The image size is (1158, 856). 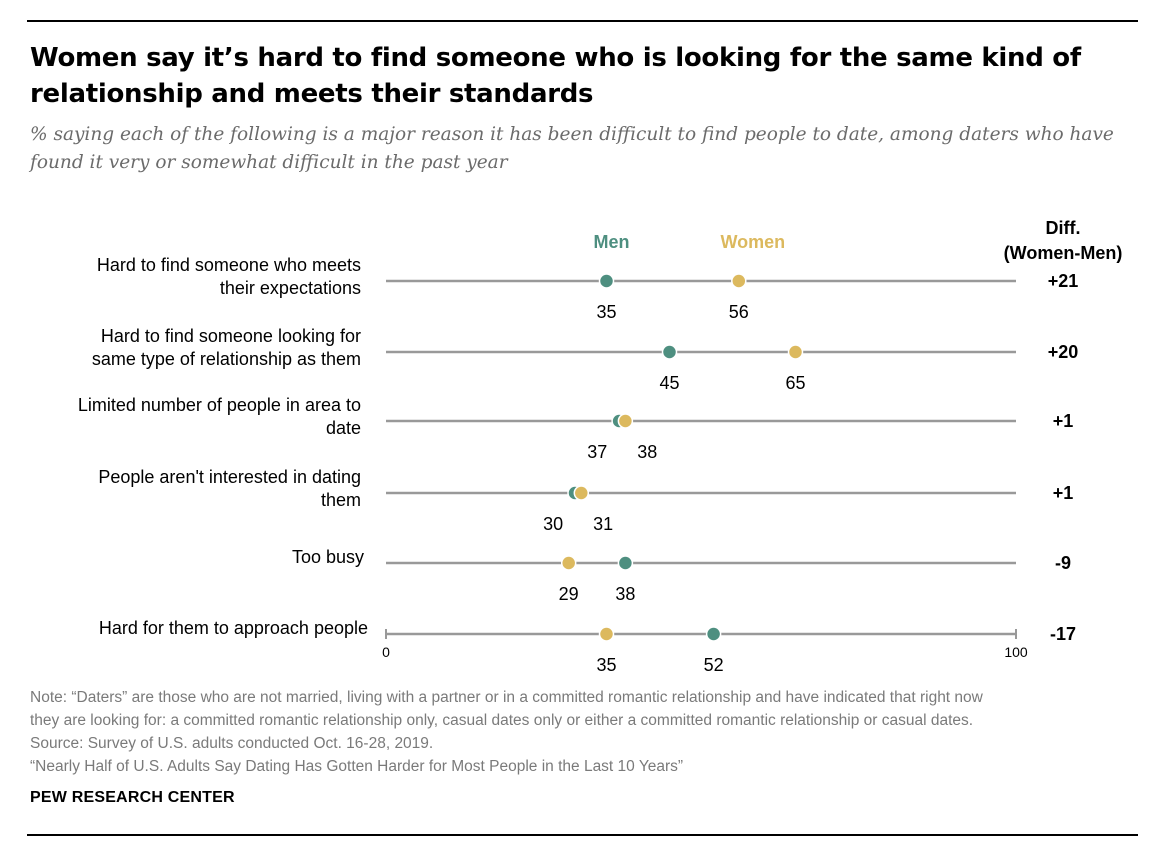 What do you see at coordinates (1016, 652) in the screenshot?
I see `axis-tick-label-max: 100` at bounding box center [1016, 652].